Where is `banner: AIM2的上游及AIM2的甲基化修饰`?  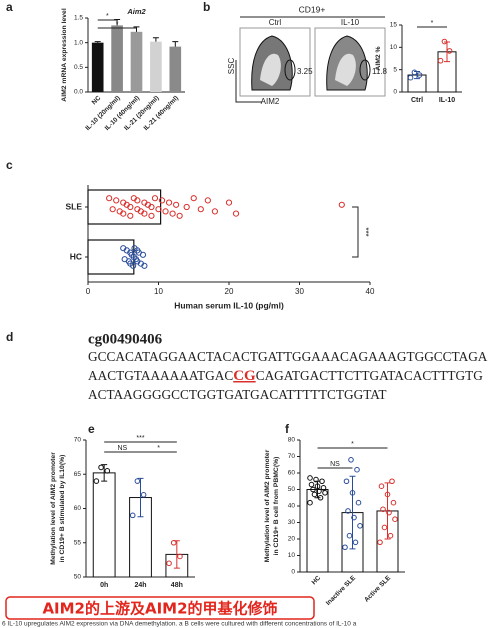 banner: AIM2的上游及AIM2的甲基化修饰 is located at coordinates (159, 609).